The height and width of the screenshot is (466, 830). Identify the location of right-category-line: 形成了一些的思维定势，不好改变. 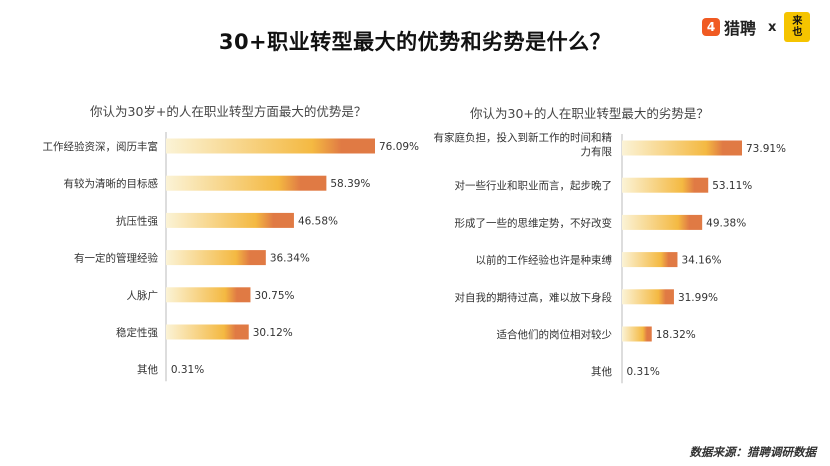
(534, 222).